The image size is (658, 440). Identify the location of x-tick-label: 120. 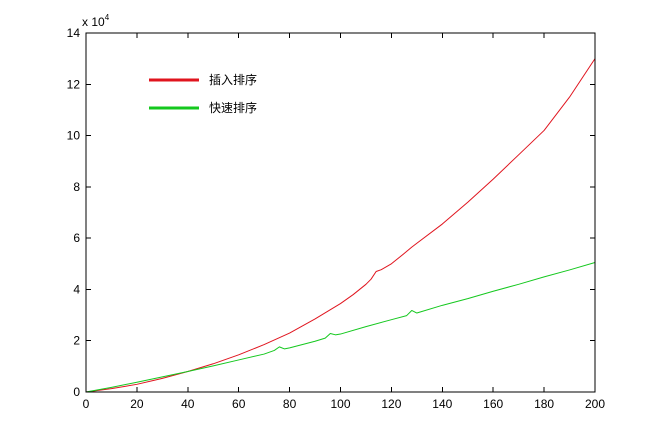
(391, 404).